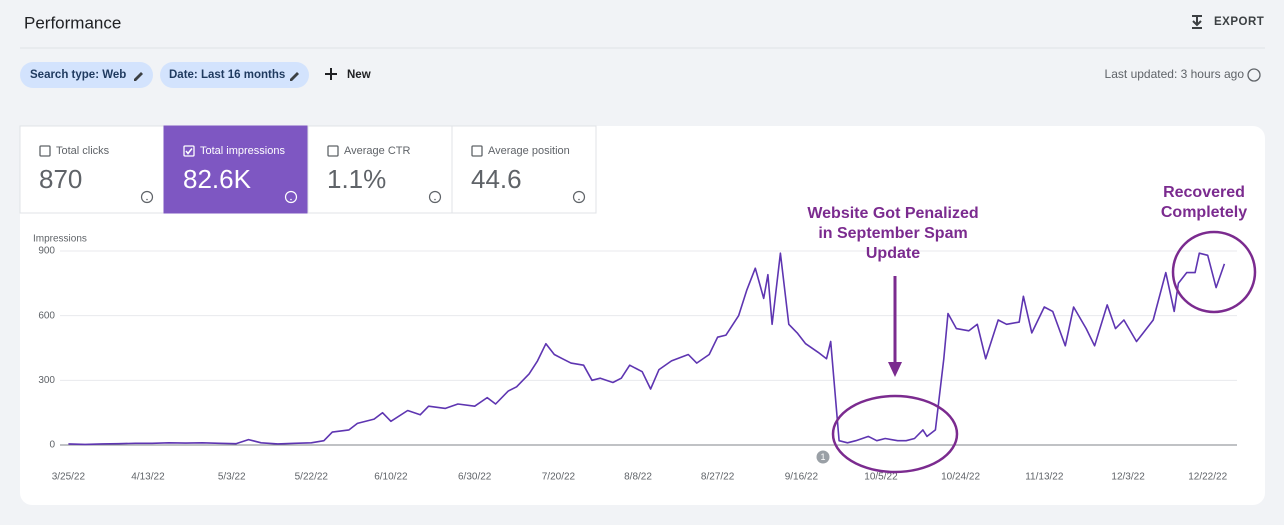 The height and width of the screenshot is (525, 1284). Describe the element at coordinates (52, 445) in the screenshot. I see `y-tick-label: 0` at that location.